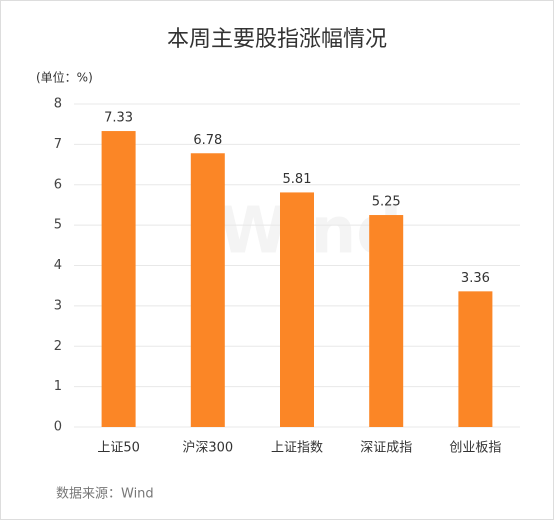 Image resolution: width=554 pixels, height=520 pixels. What do you see at coordinates (58, 184) in the screenshot?
I see `y-tick-label: 6` at bounding box center [58, 184].